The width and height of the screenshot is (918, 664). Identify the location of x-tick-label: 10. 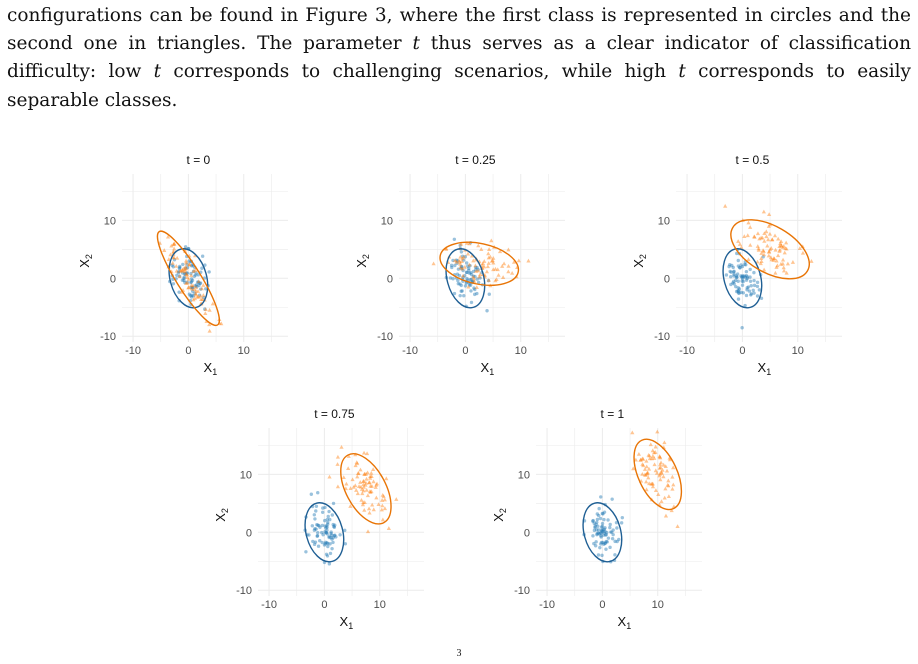
(380, 605).